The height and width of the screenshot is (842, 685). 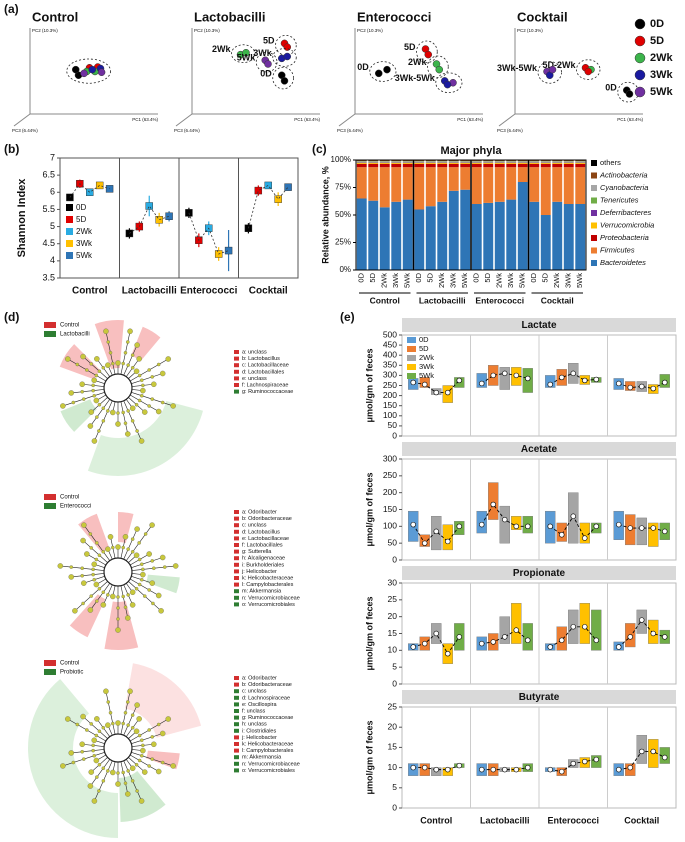 I want to click on taxon-label: g: Sutterella, so click(x=257, y=552).